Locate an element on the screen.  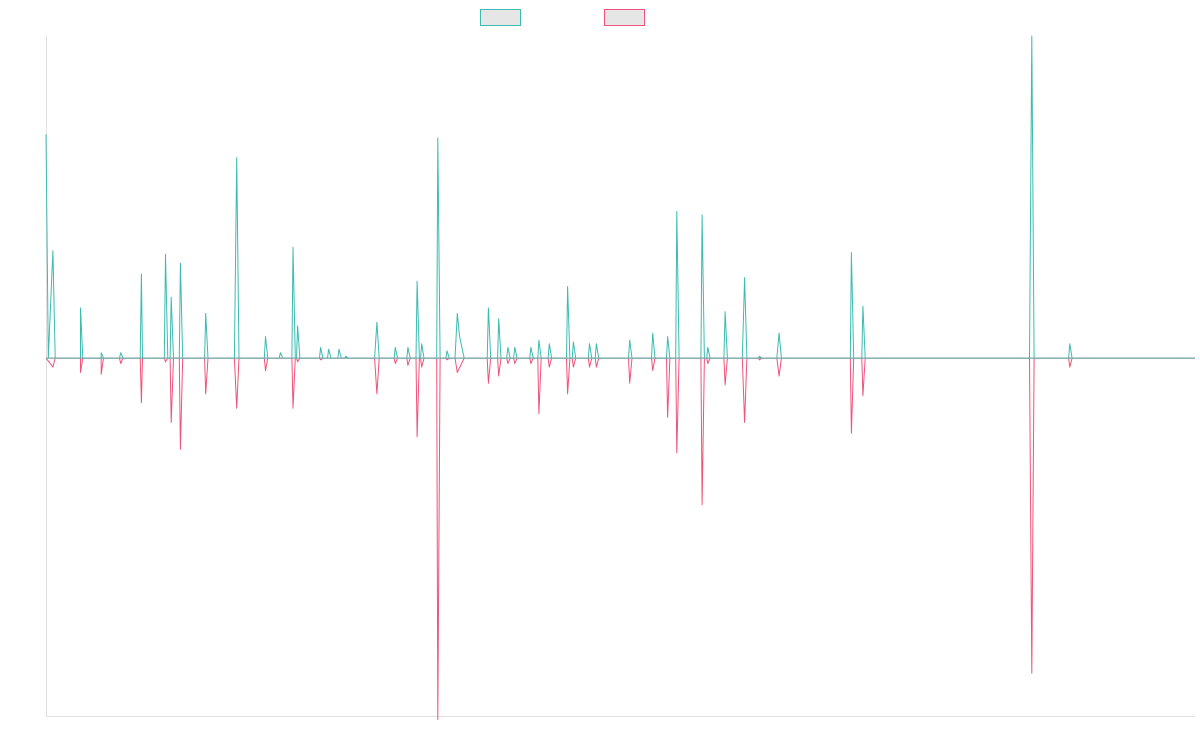
legend is located at coordinates (562, 17).